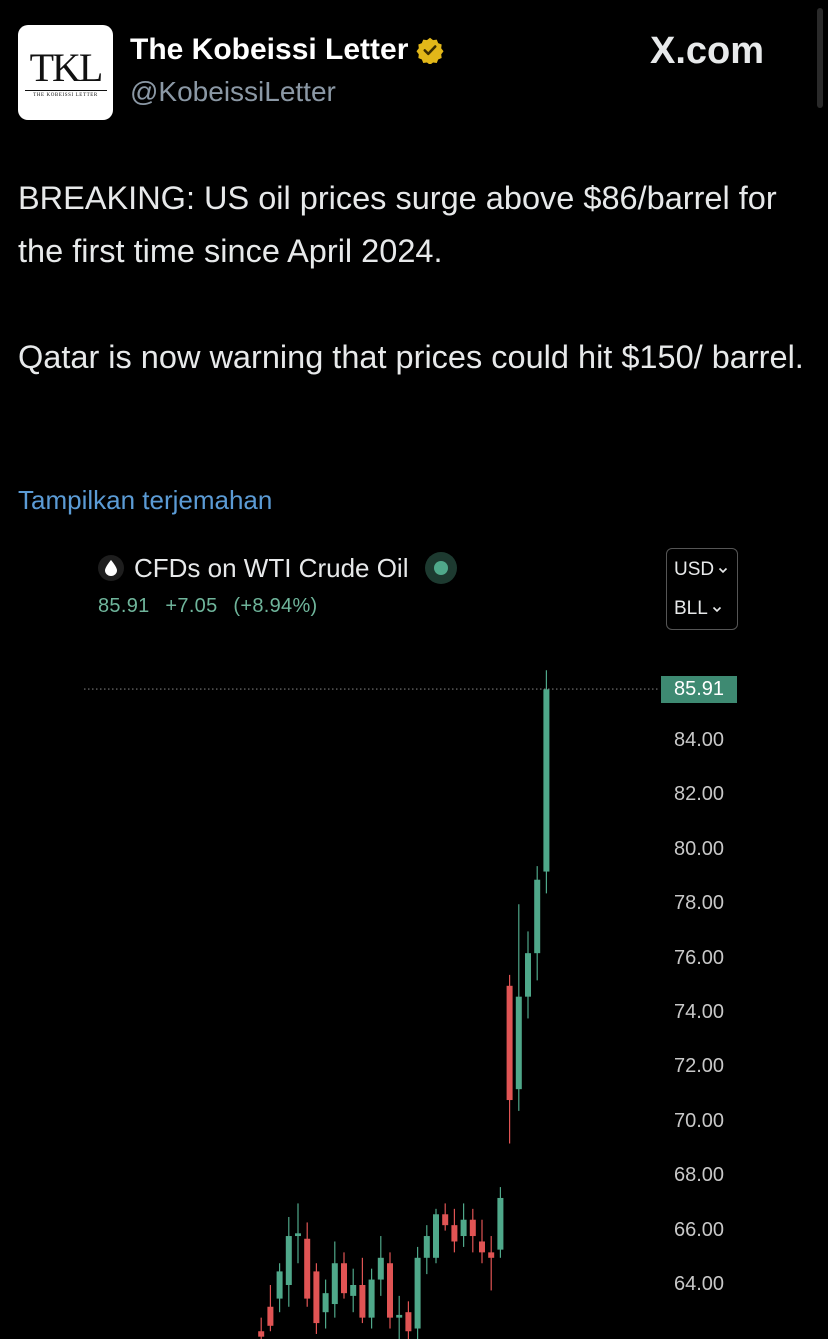 This screenshot has width=828, height=1339. Describe the element at coordinates (65, 90) in the screenshot. I see `avatar-rule` at that location.